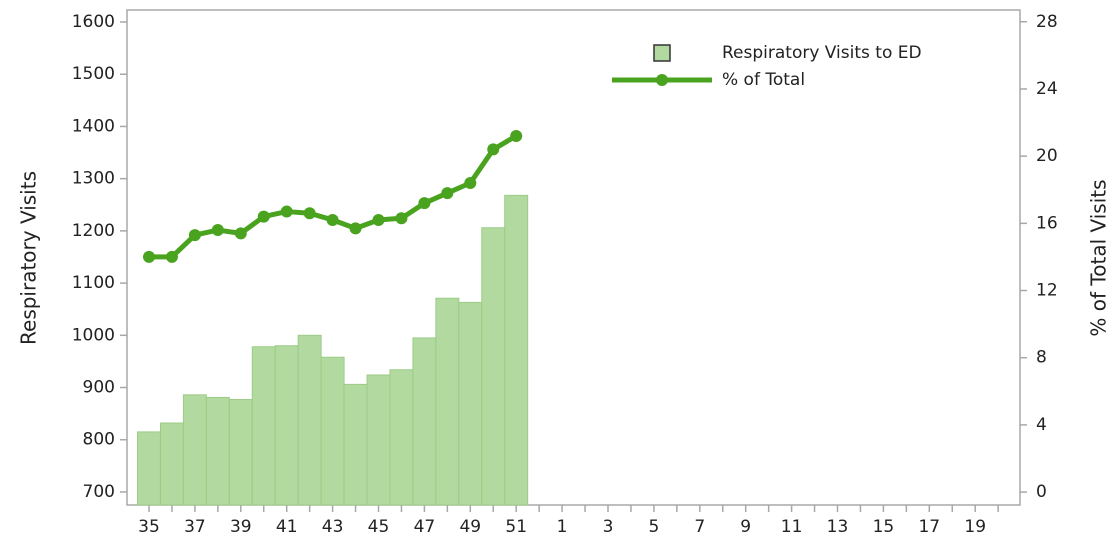 The height and width of the screenshot is (542, 1113). I want to click on x-tick-label: 9, so click(745, 527).